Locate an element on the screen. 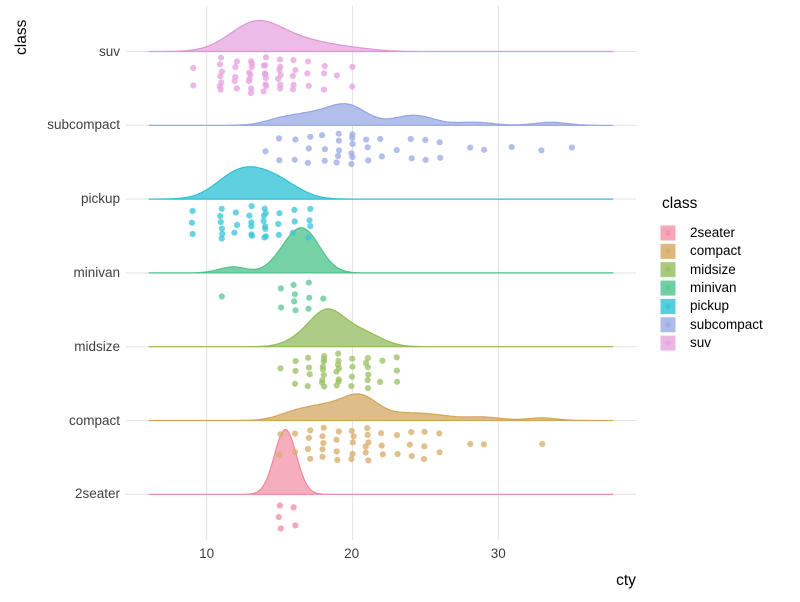 This screenshot has width=800, height=602. points-suv is located at coordinates (273, 75).